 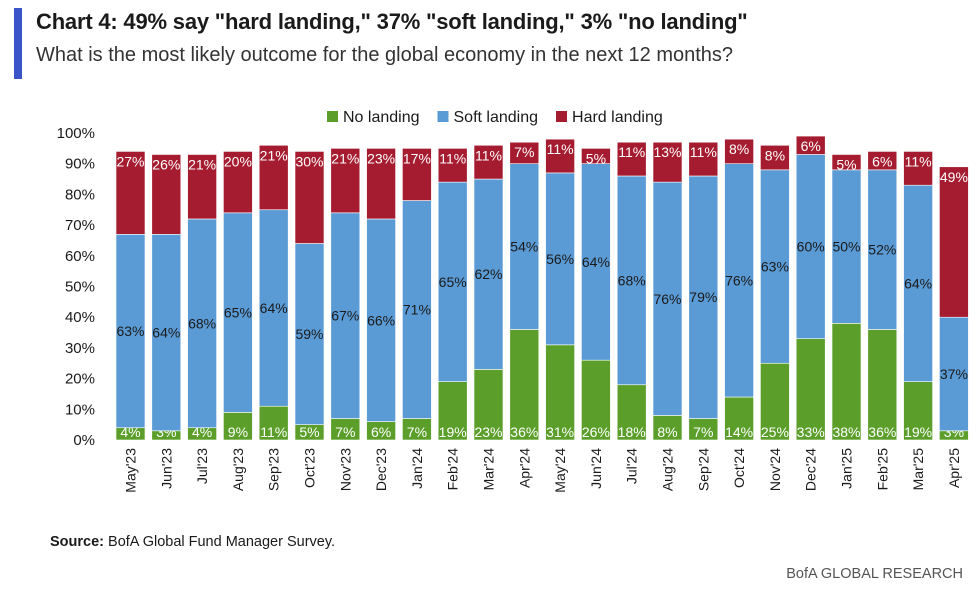 I want to click on y-tick-label: 30%, so click(x=80, y=348).